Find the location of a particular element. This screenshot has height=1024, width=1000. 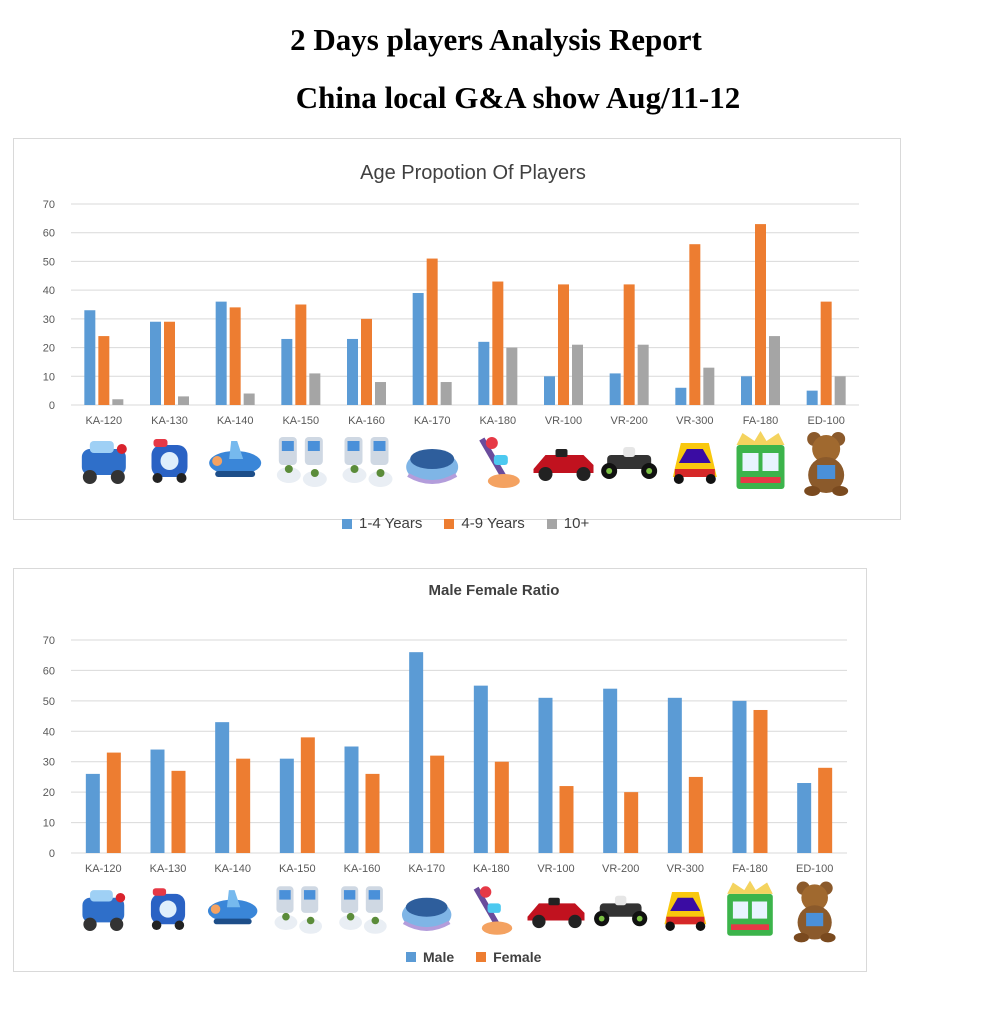

gender-chart-legend: Male Female is located at coordinates (473, 957).